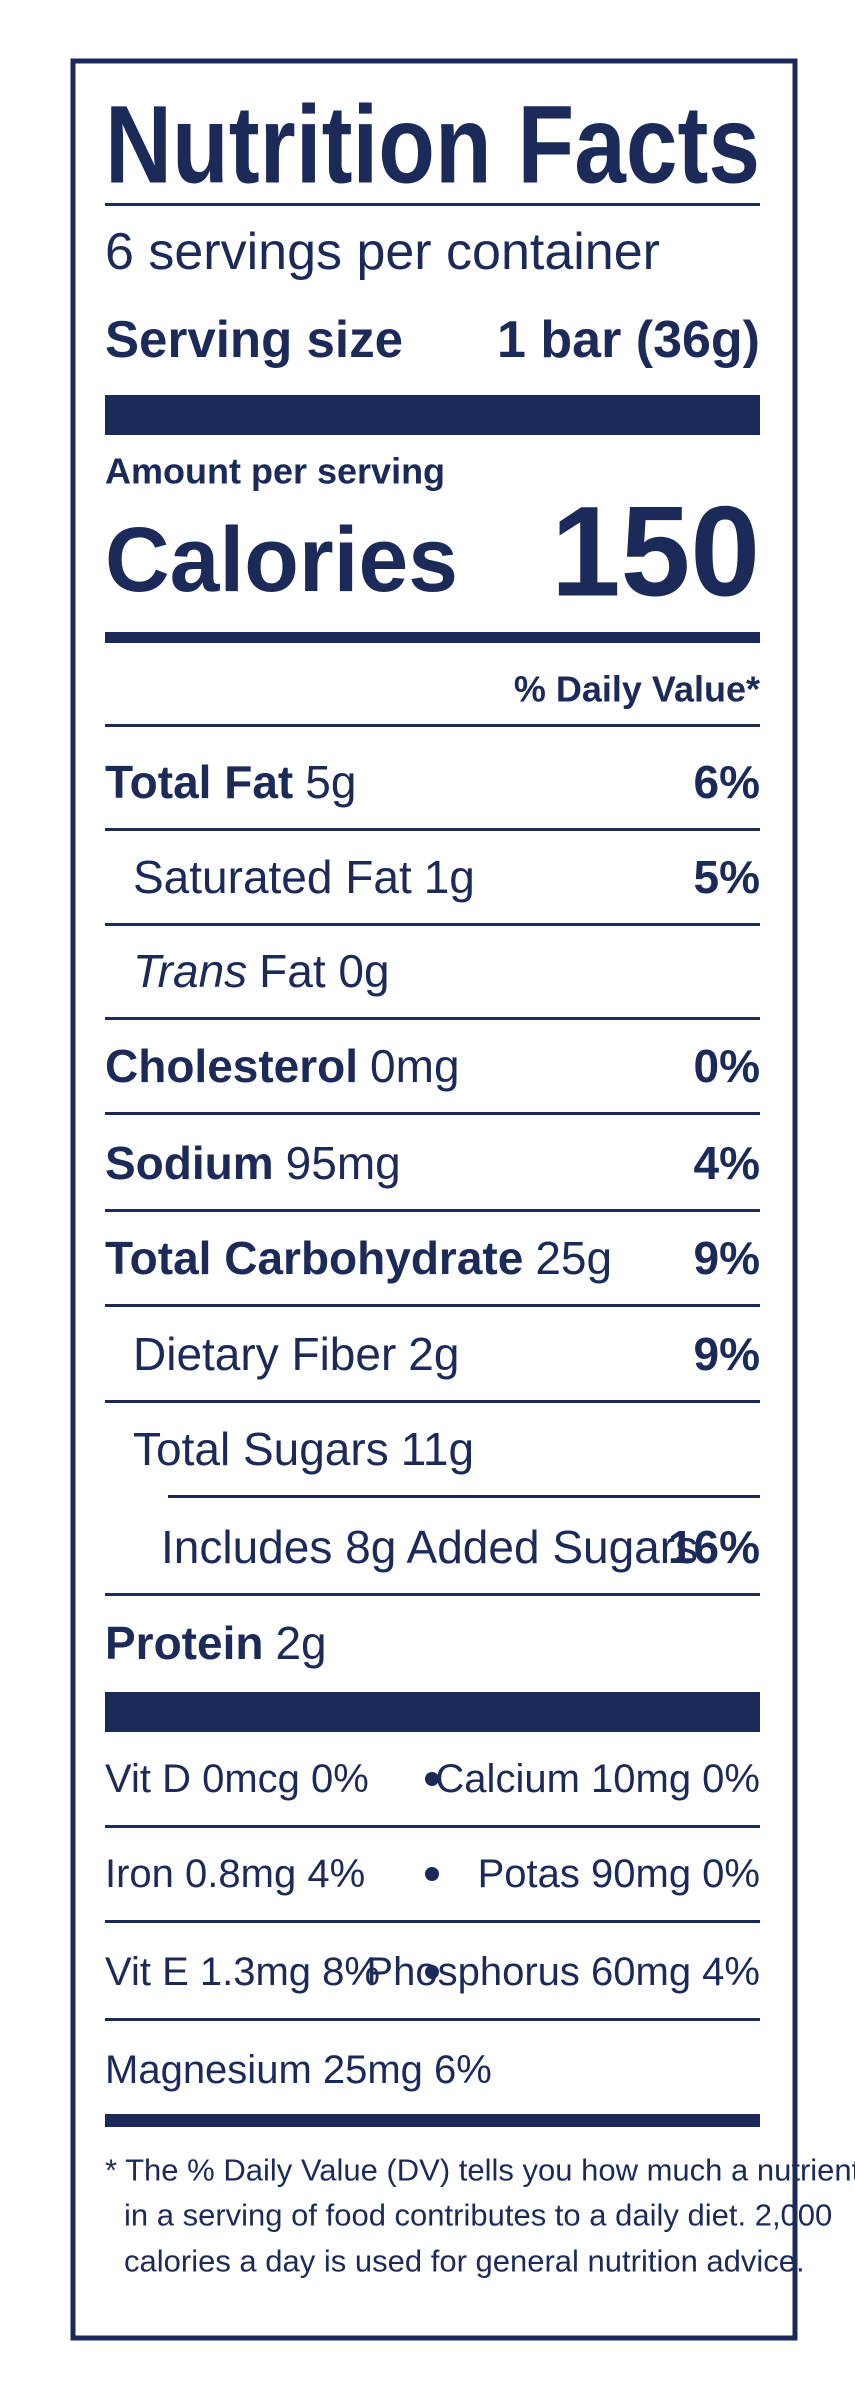 The height and width of the screenshot is (2400, 855). I want to click on nutrient-amount: 25g, so click(573, 1258).